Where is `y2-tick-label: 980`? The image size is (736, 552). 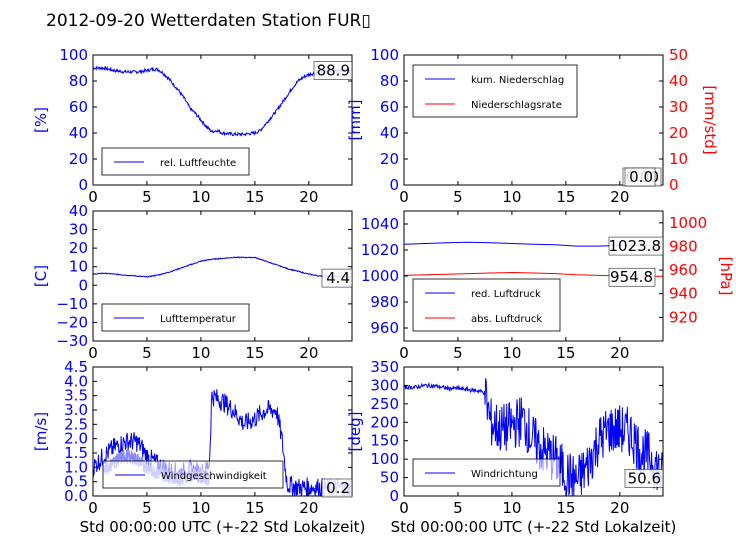
y2-tick-label: 980 is located at coordinates (683, 246).